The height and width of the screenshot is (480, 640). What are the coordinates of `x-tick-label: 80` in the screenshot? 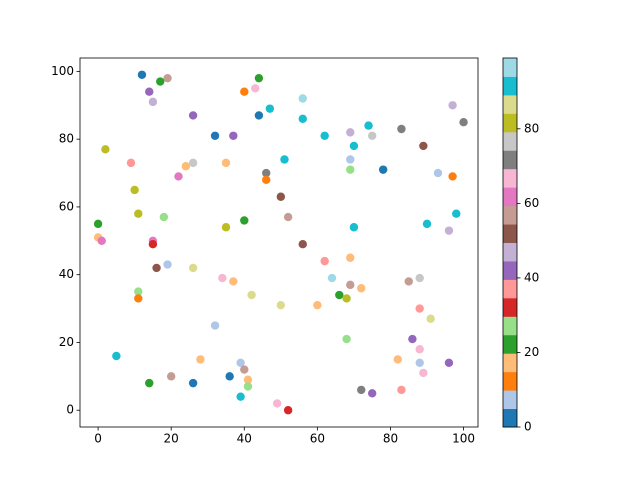 It's located at (390, 439).